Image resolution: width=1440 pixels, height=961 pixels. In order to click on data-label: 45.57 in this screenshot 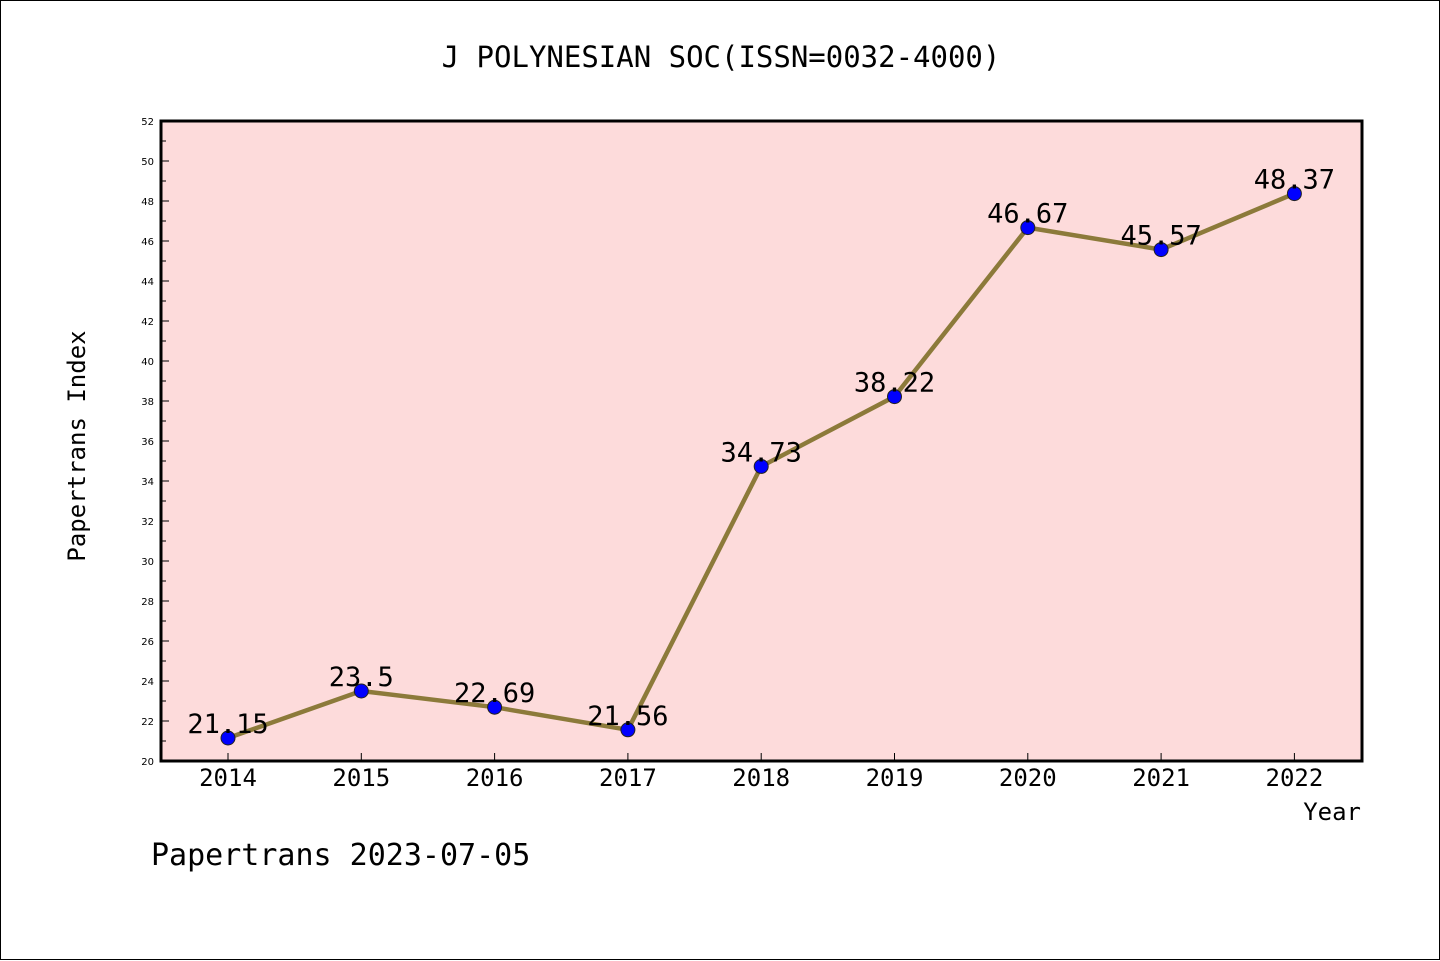, I will do `click(1160, 236)`.